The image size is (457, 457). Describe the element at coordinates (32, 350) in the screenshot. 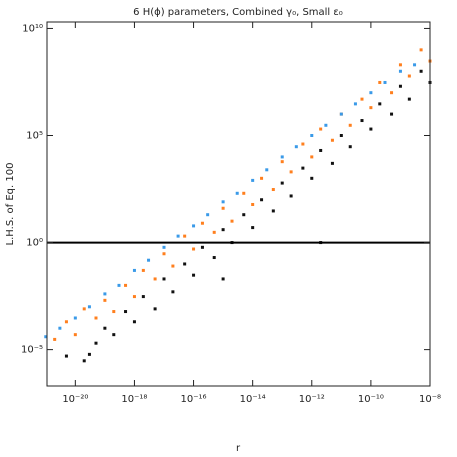

I see `y-tick-label: 10⁻⁵` at that location.